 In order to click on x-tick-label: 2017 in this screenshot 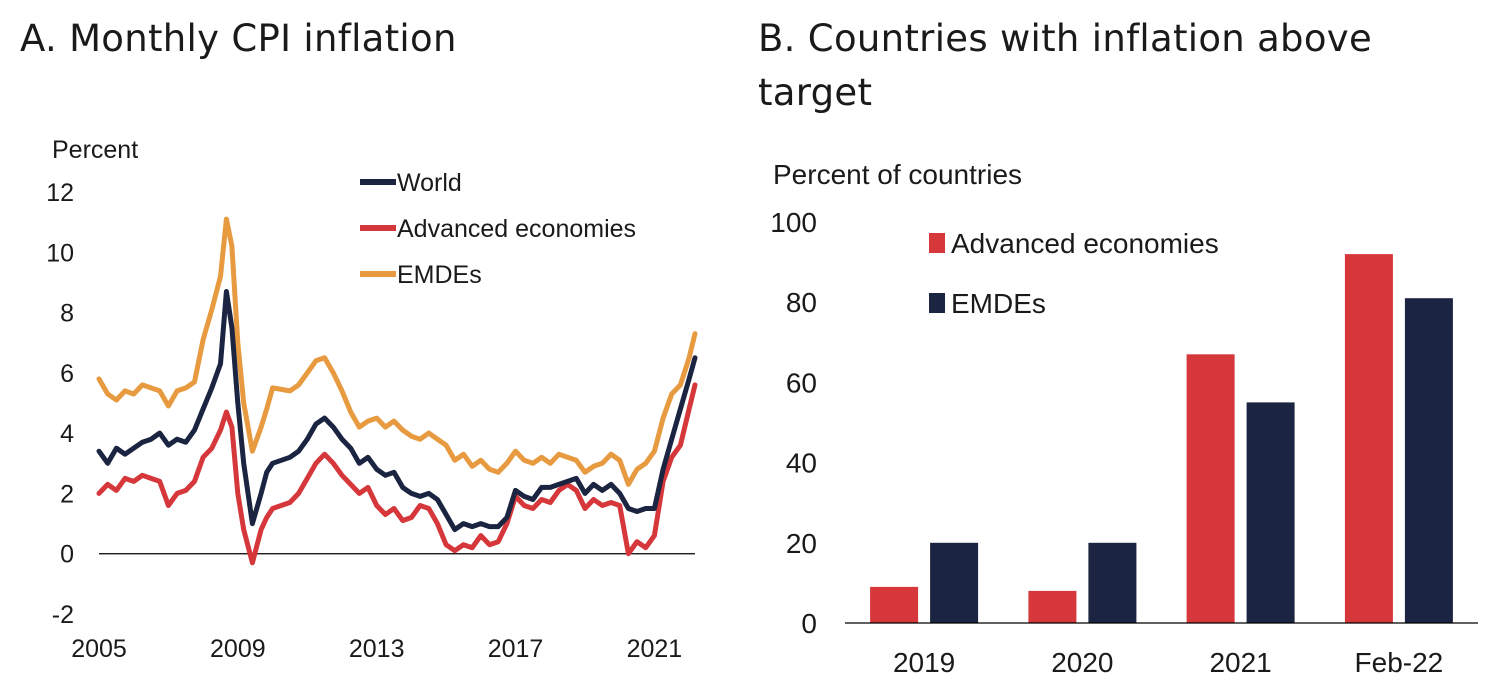, I will do `click(516, 649)`.